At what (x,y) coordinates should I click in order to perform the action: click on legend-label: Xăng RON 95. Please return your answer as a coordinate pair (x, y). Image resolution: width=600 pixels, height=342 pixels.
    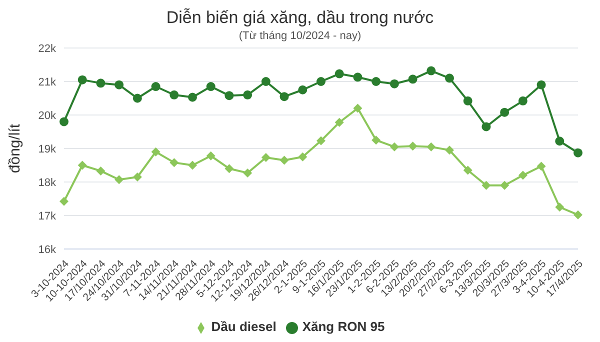
    Looking at the image, I should click on (343, 326).